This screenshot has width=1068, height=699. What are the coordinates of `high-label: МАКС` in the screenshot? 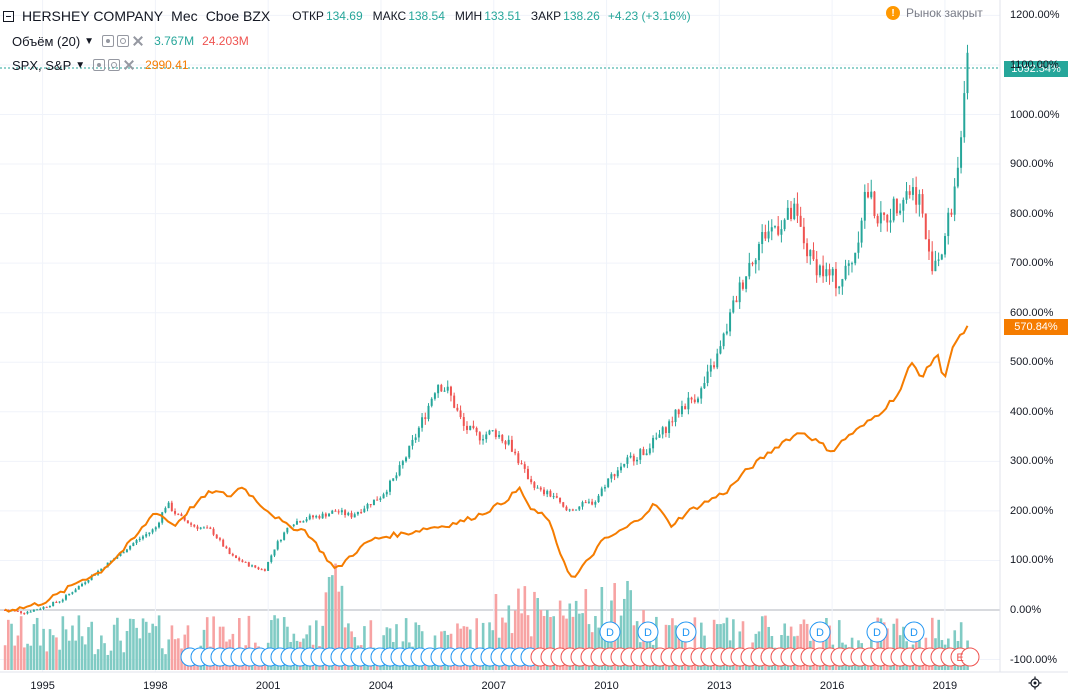 It's located at (389, 16).